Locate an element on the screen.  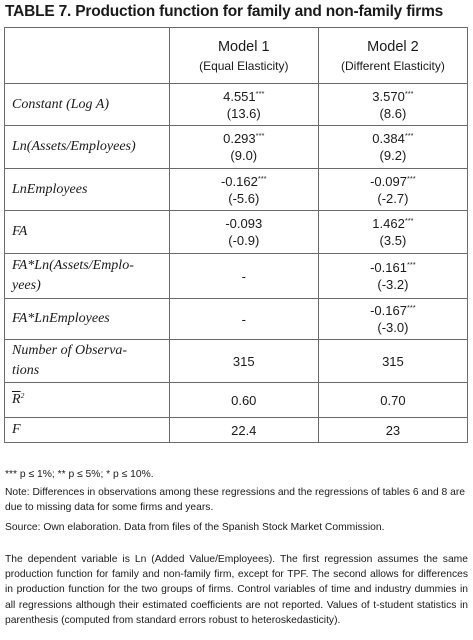
table-row: FA*LnEmployees - -0.167*** (-3.0) is located at coordinates (236, 319).